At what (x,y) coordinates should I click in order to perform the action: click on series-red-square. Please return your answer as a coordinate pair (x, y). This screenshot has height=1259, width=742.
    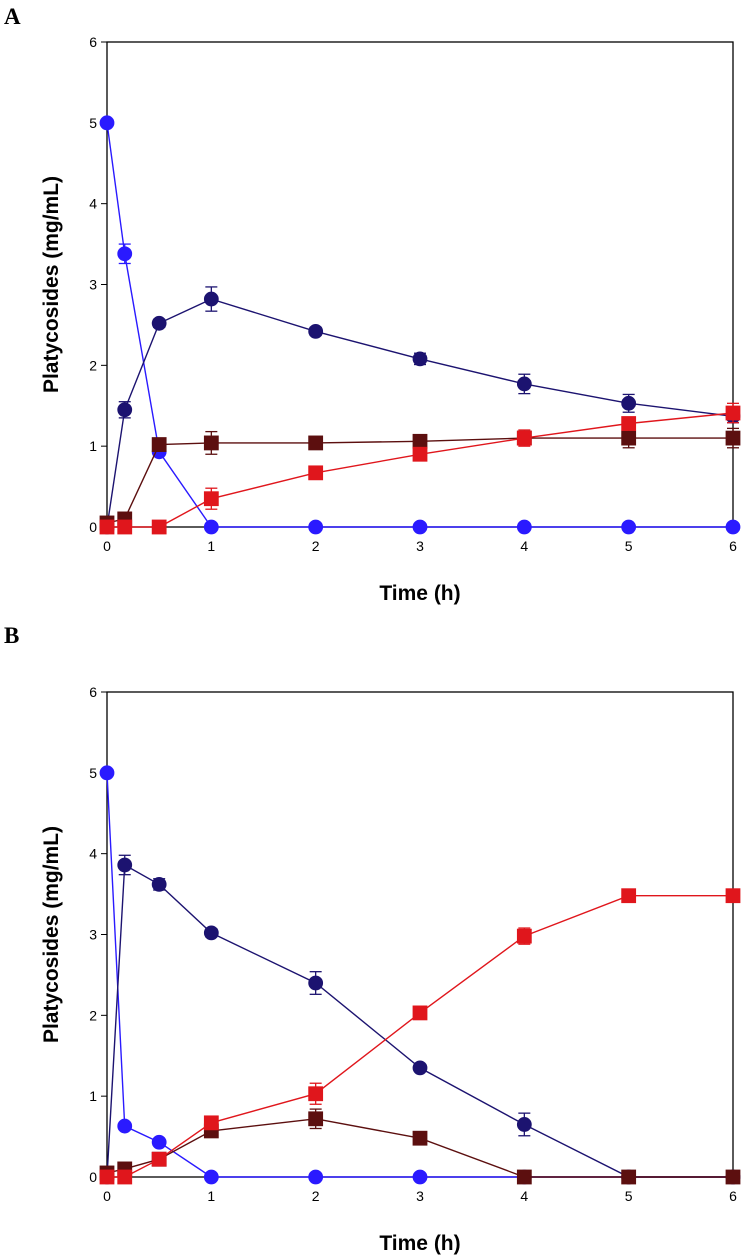
    Looking at the image, I should click on (420, 468).